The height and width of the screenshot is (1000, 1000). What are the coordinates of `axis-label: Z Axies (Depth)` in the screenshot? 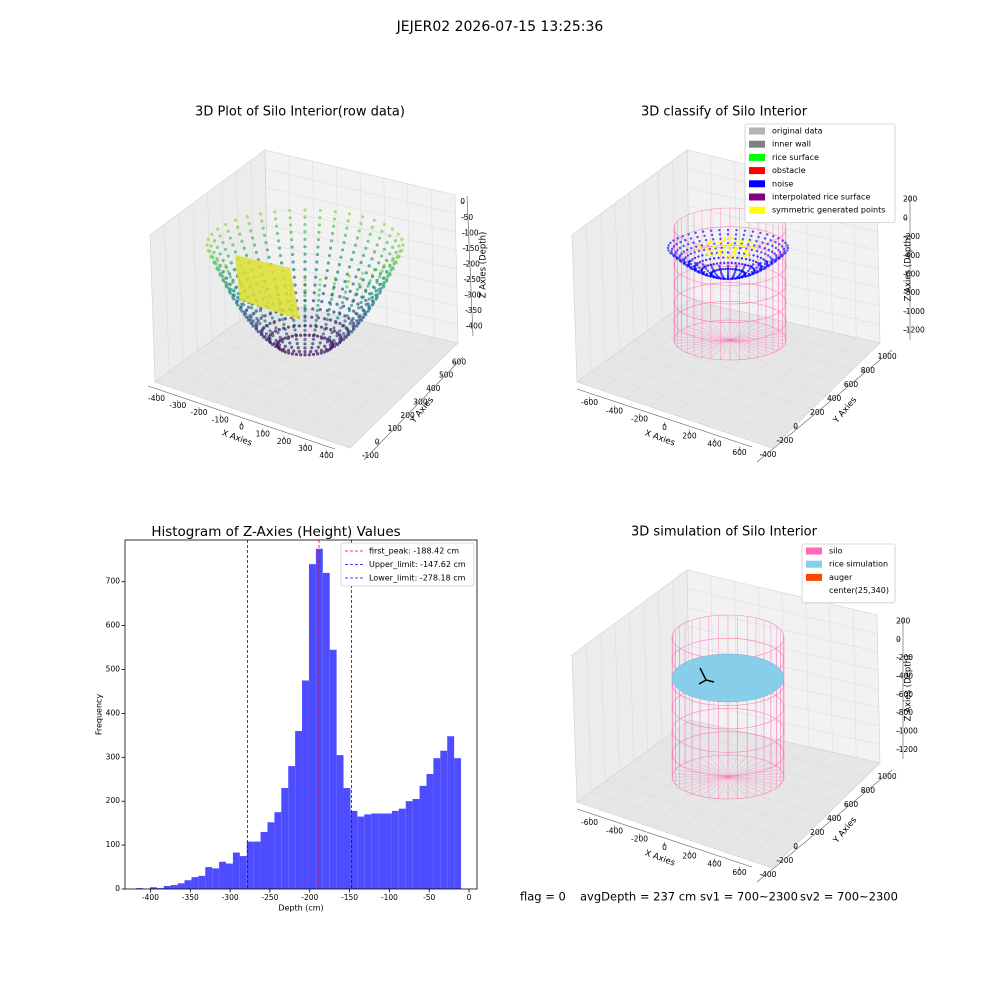 It's located at (909, 268).